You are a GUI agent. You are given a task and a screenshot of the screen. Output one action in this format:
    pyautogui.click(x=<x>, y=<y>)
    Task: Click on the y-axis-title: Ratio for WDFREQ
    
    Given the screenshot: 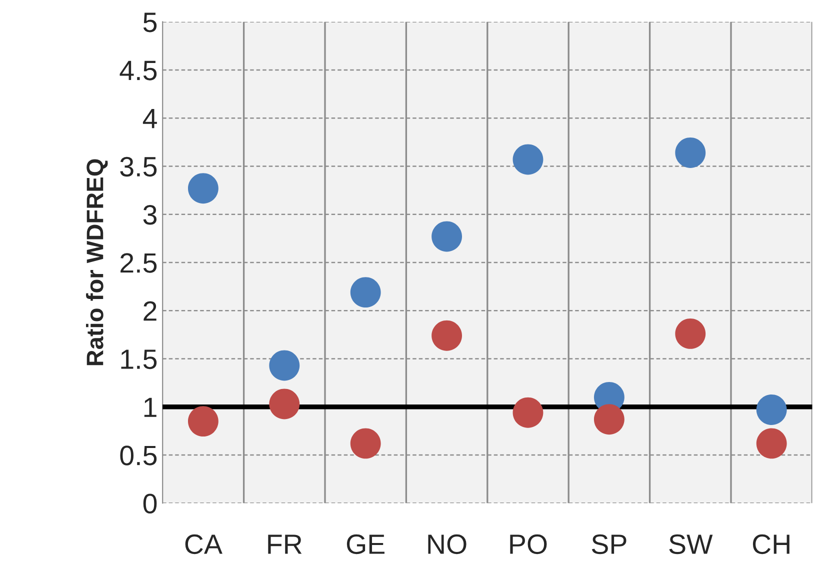 What is the action you would take?
    pyautogui.click(x=97, y=262)
    